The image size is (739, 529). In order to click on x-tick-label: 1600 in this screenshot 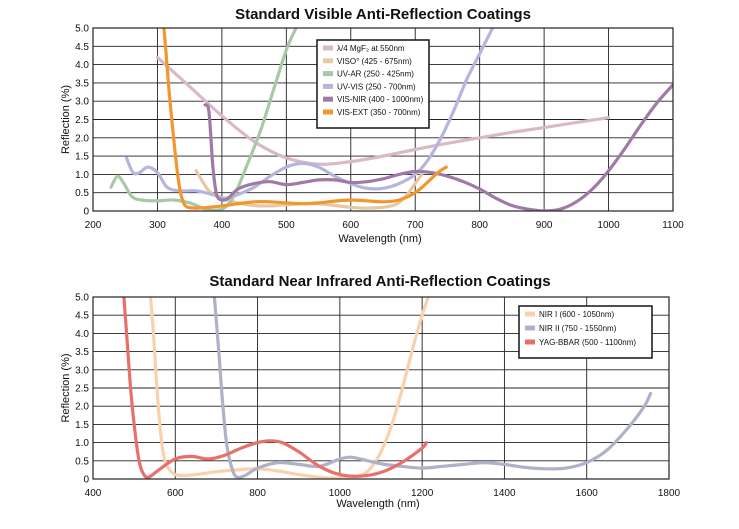, I will do `click(587, 493)`.